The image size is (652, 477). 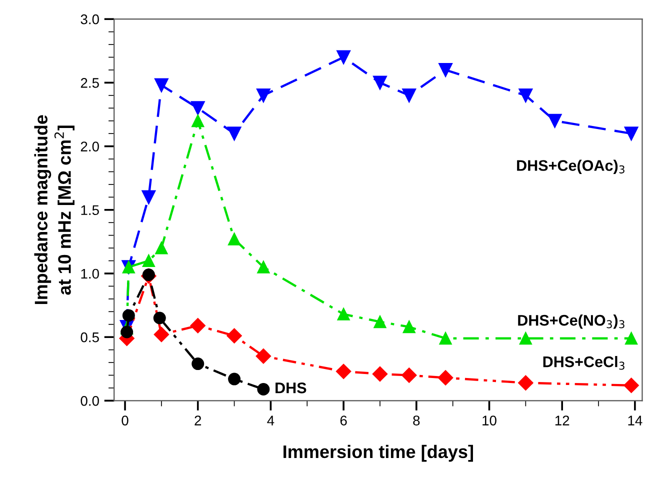 What do you see at coordinates (90, 273) in the screenshot?
I see `y-tick-label: 1.0` at bounding box center [90, 273].